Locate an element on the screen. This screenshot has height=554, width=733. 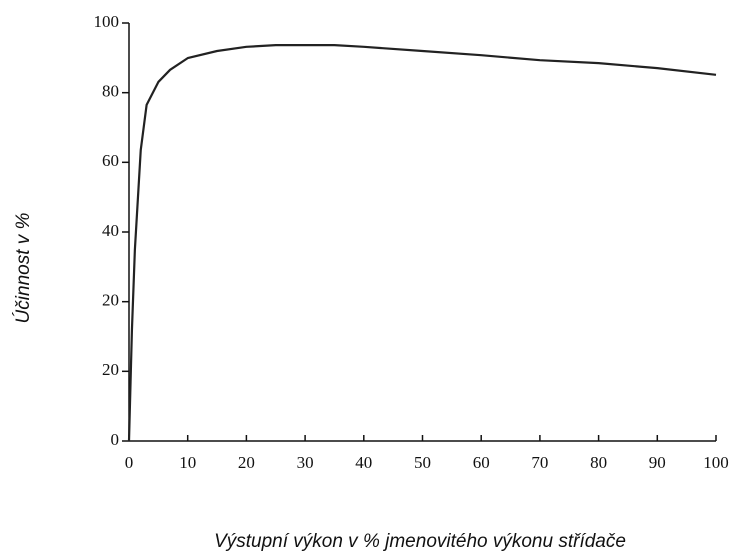
x-tick-label: 80 is located at coordinates (598, 462).